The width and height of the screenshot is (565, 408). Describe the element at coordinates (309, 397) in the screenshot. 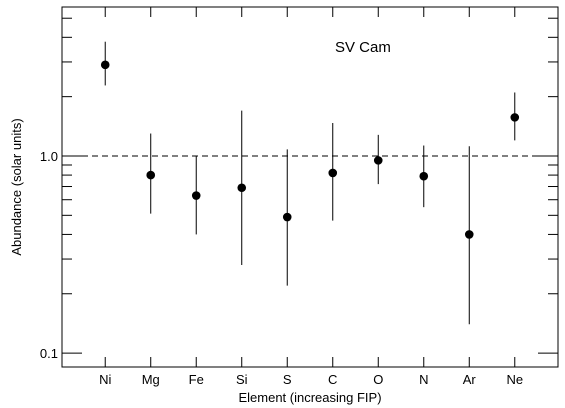

I see `x-axis-label: Element (increasing FIP)` at that location.